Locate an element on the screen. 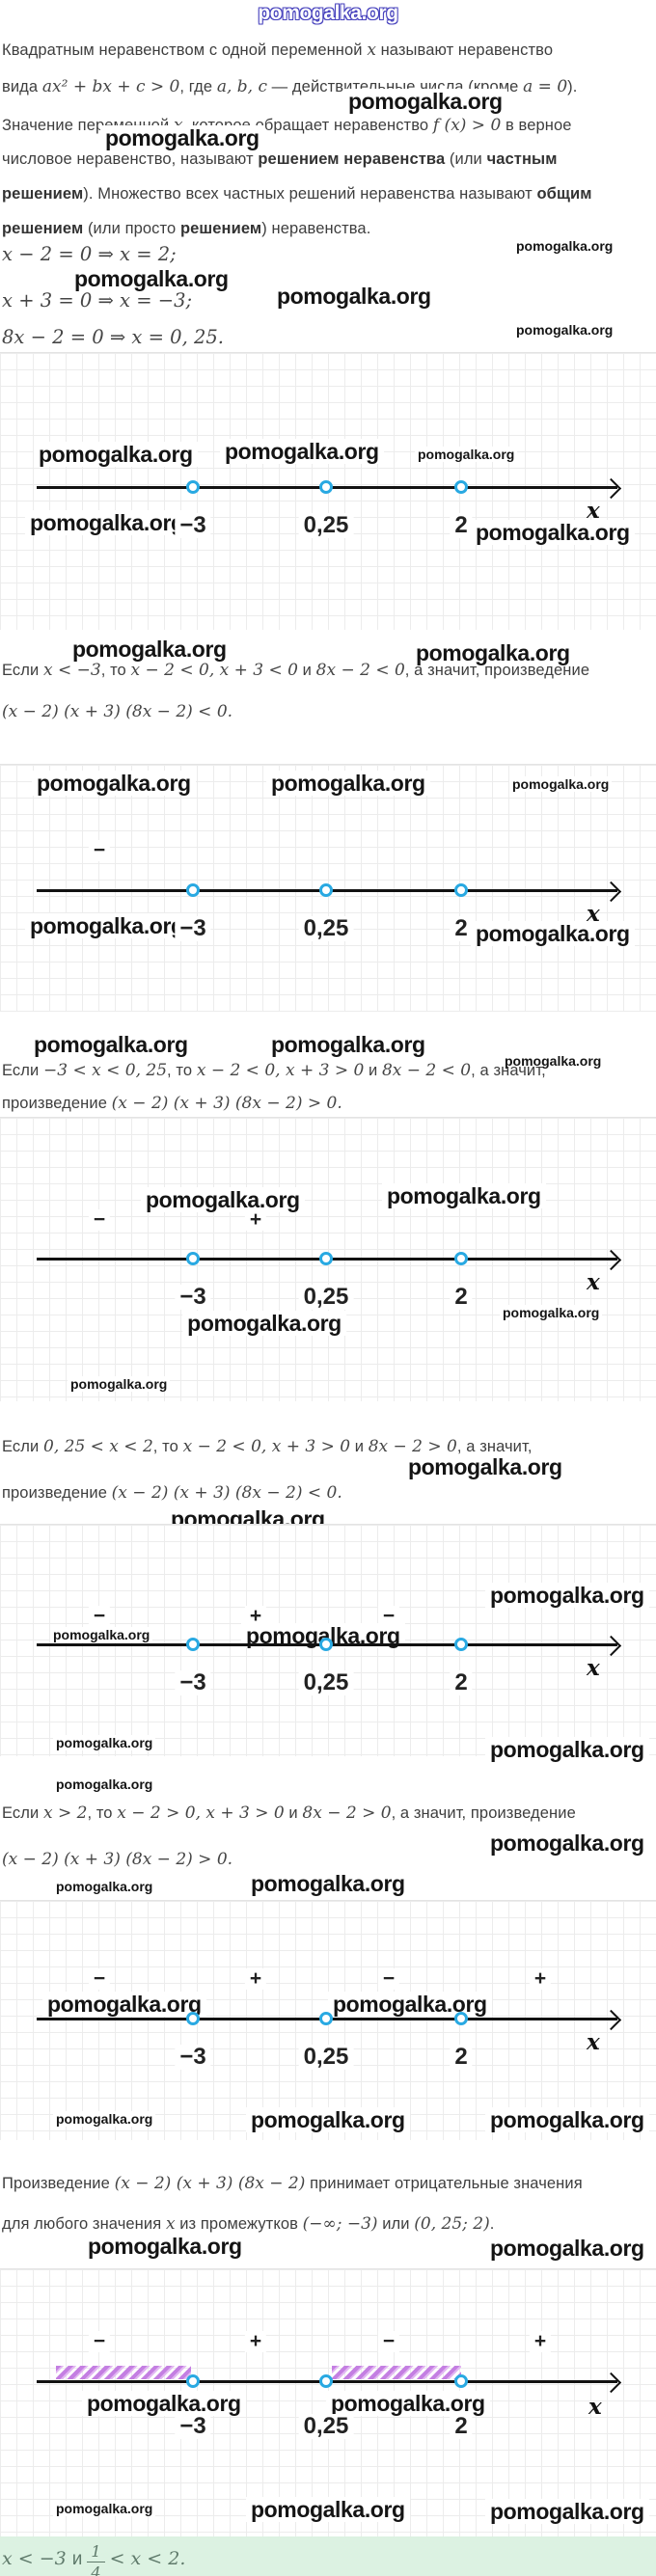  equation: 8x − 2 = 0 ⇒ x = 0, 25. is located at coordinates (113, 337).